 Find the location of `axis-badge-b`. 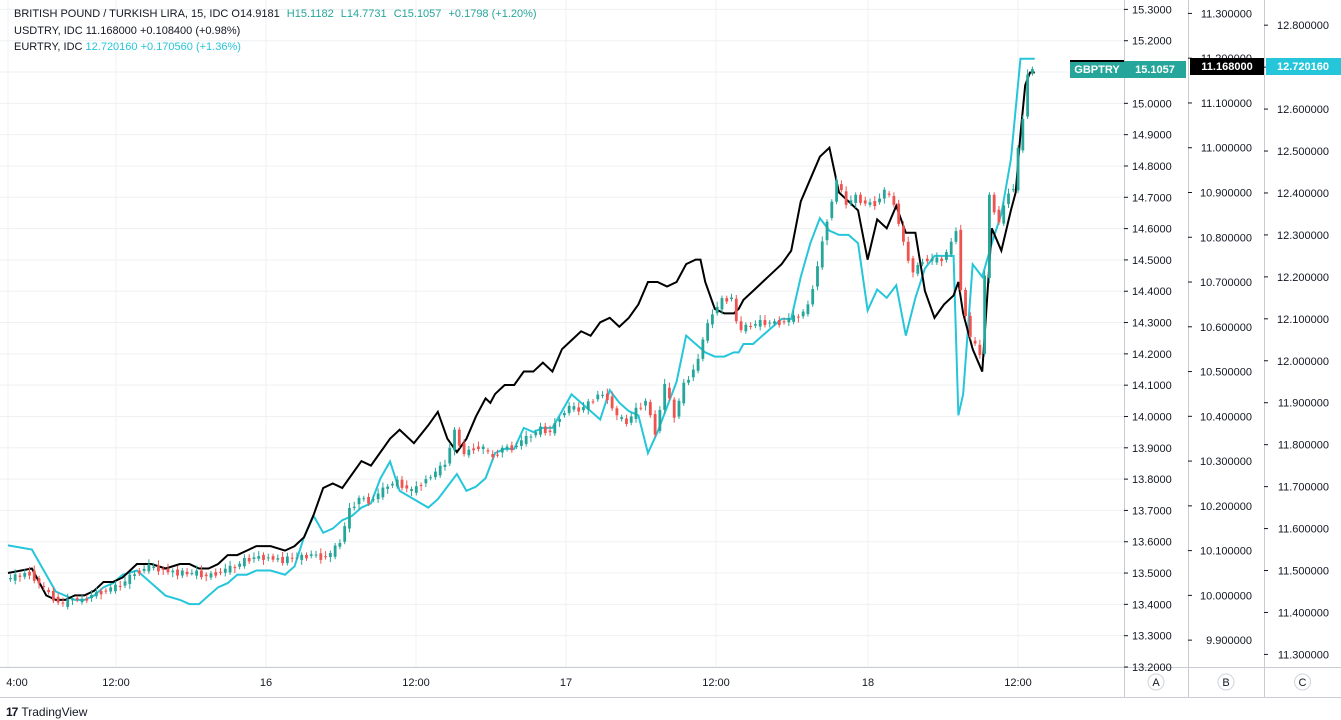

axis-badge-b is located at coordinates (1226, 682).